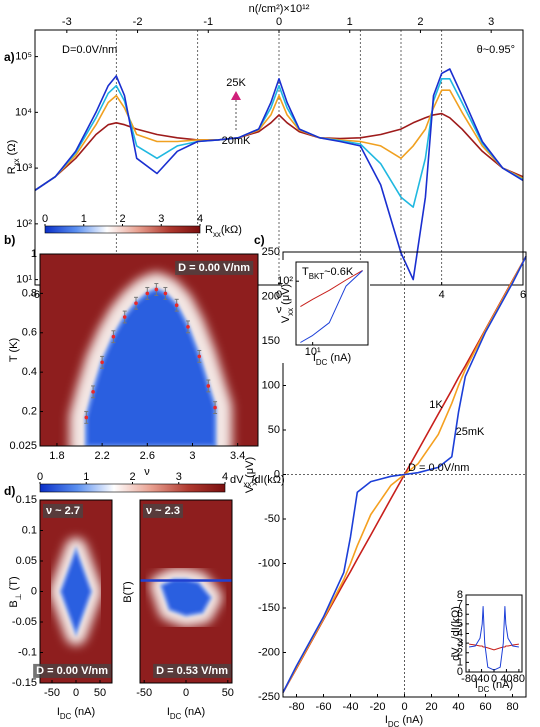 This screenshot has height=727, width=540. Describe the element at coordinates (482, 679) in the screenshot. I see `x-tick-label: -40` at that location.